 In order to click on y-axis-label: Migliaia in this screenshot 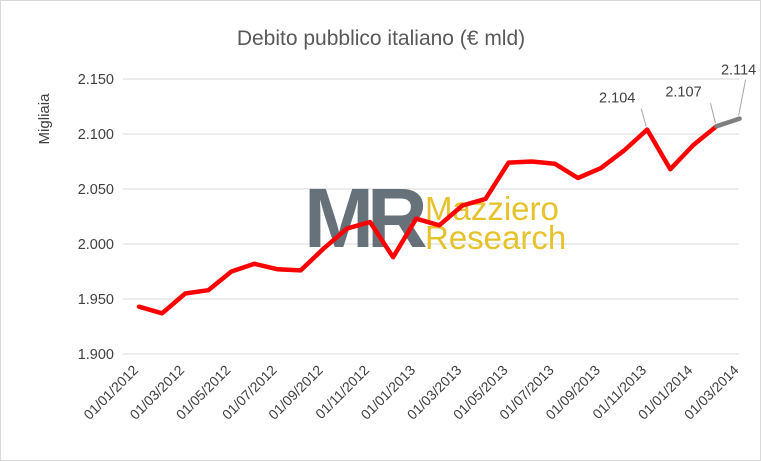, I will do `click(44, 119)`.